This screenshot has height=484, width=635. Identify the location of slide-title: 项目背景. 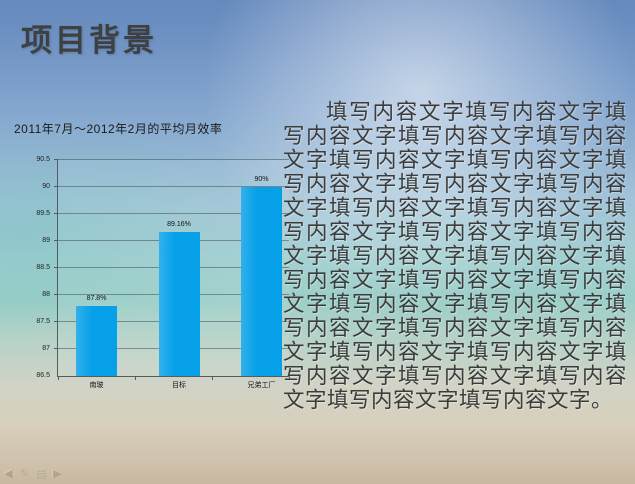
(89, 40).